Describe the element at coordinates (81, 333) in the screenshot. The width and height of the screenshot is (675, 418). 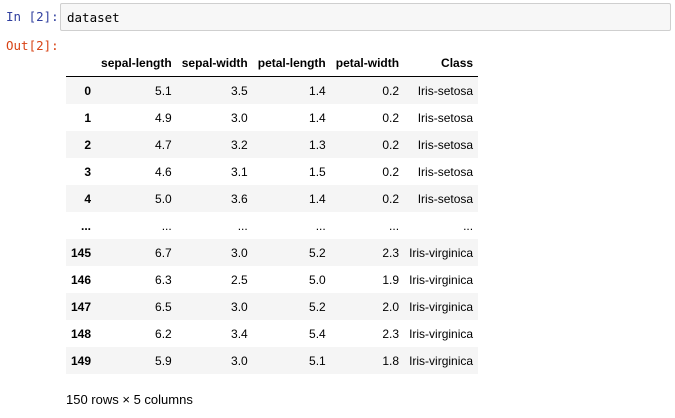
I see `row-index: 148` at that location.